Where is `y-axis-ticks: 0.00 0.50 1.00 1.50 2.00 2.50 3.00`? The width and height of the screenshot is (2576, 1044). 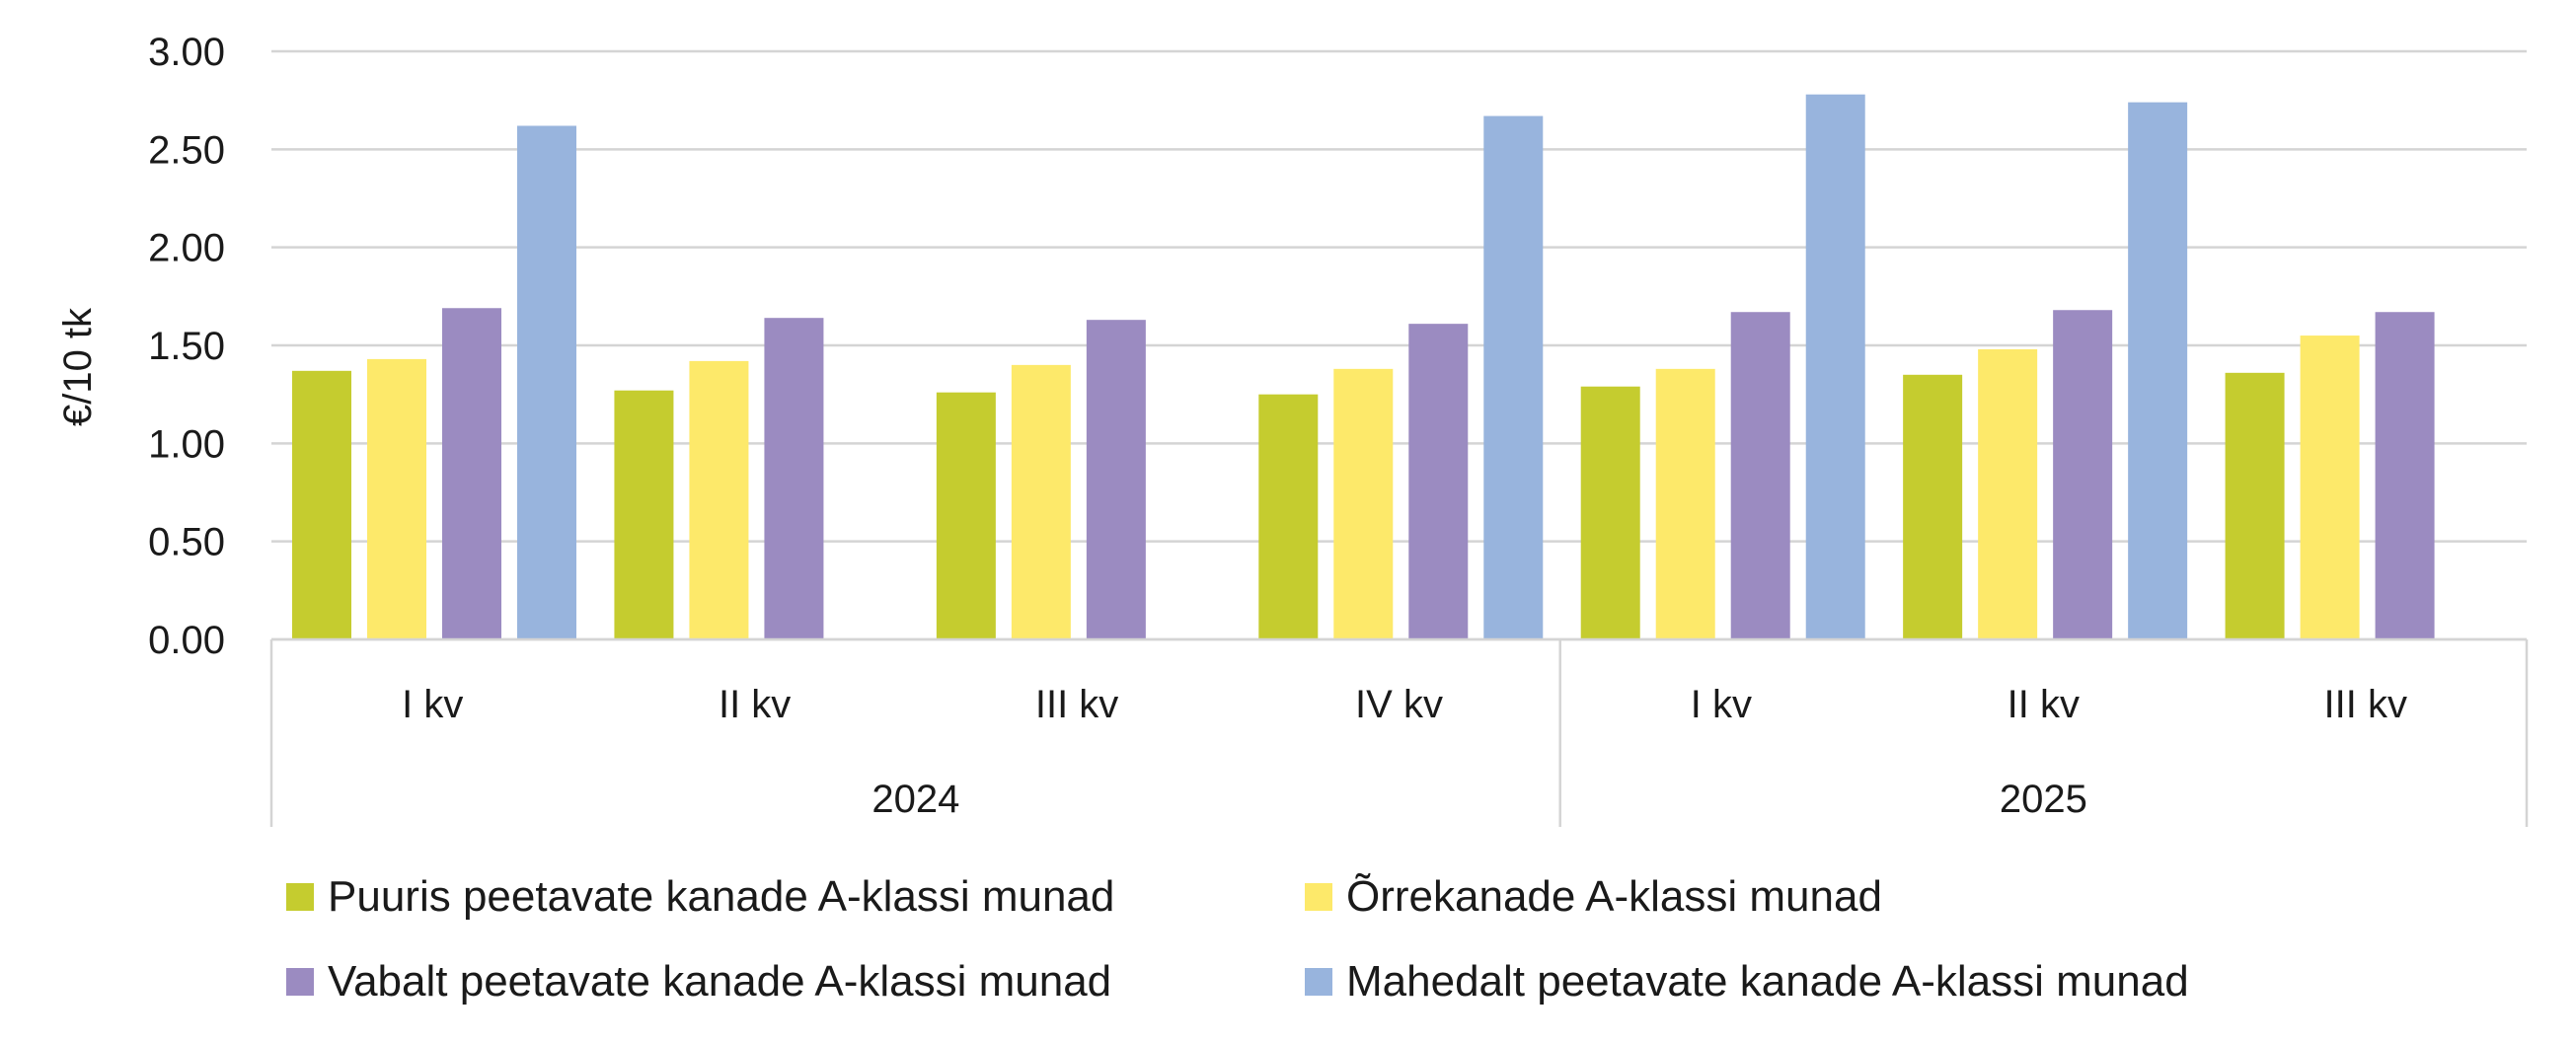 y-axis-ticks: 0.00 0.50 1.00 1.50 2.00 2.50 3.00 is located at coordinates (187, 346).